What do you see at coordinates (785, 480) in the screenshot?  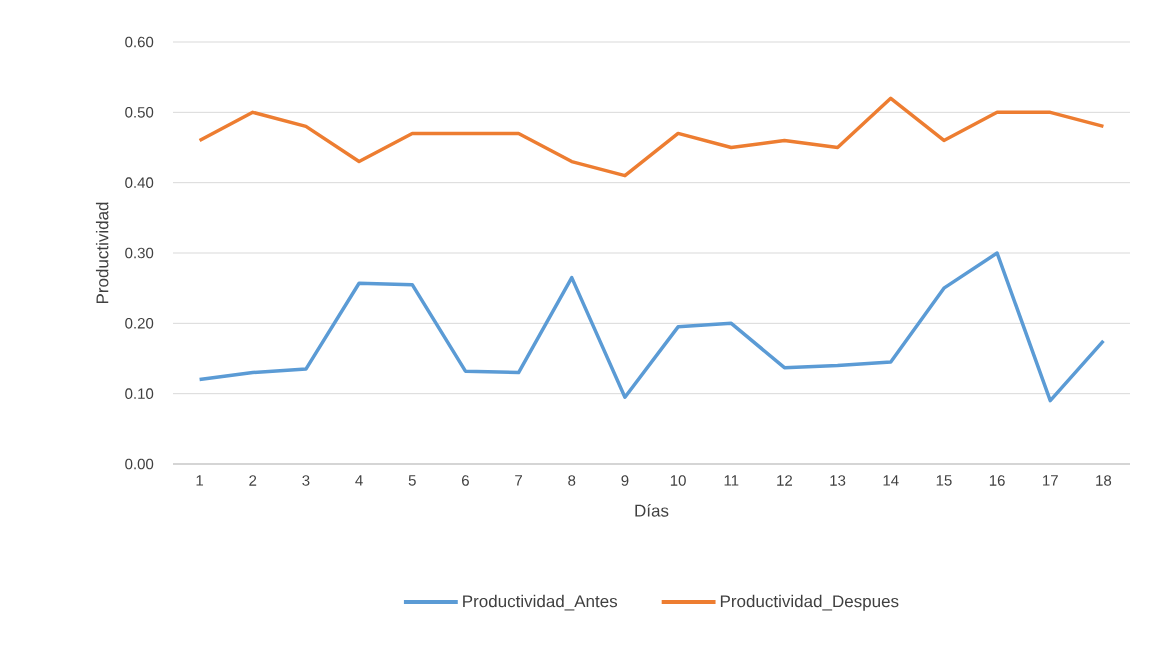 I see `x-tick-label: 12` at bounding box center [785, 480].